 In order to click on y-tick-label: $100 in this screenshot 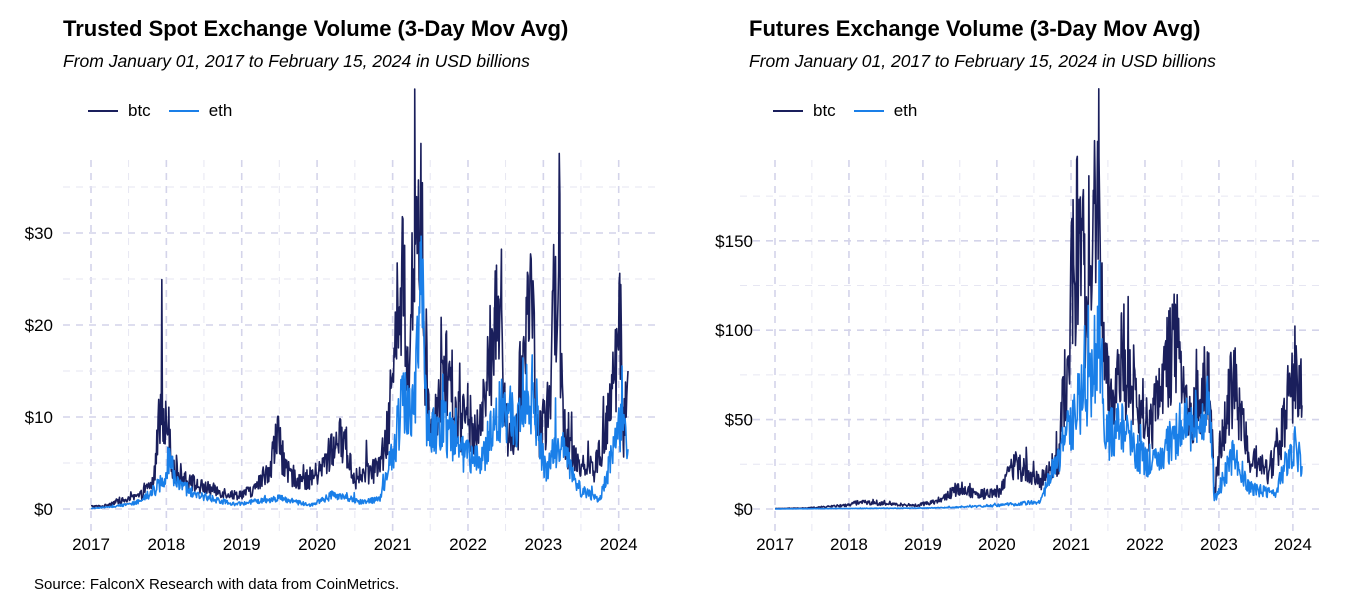, I will do `click(734, 330)`.